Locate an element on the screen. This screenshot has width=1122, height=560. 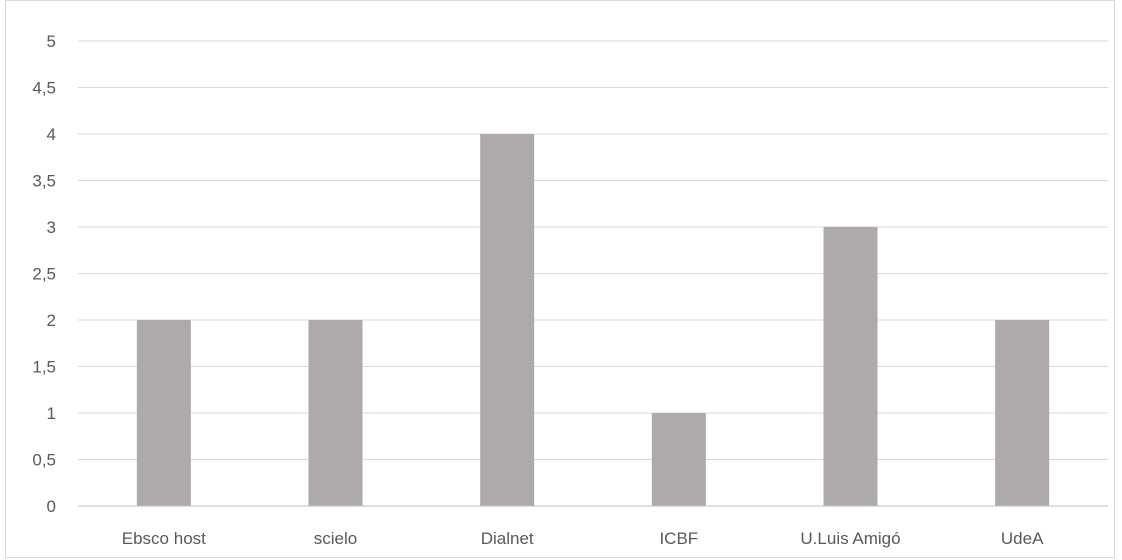
y-tick-label: 0,5 is located at coordinates (44, 460).